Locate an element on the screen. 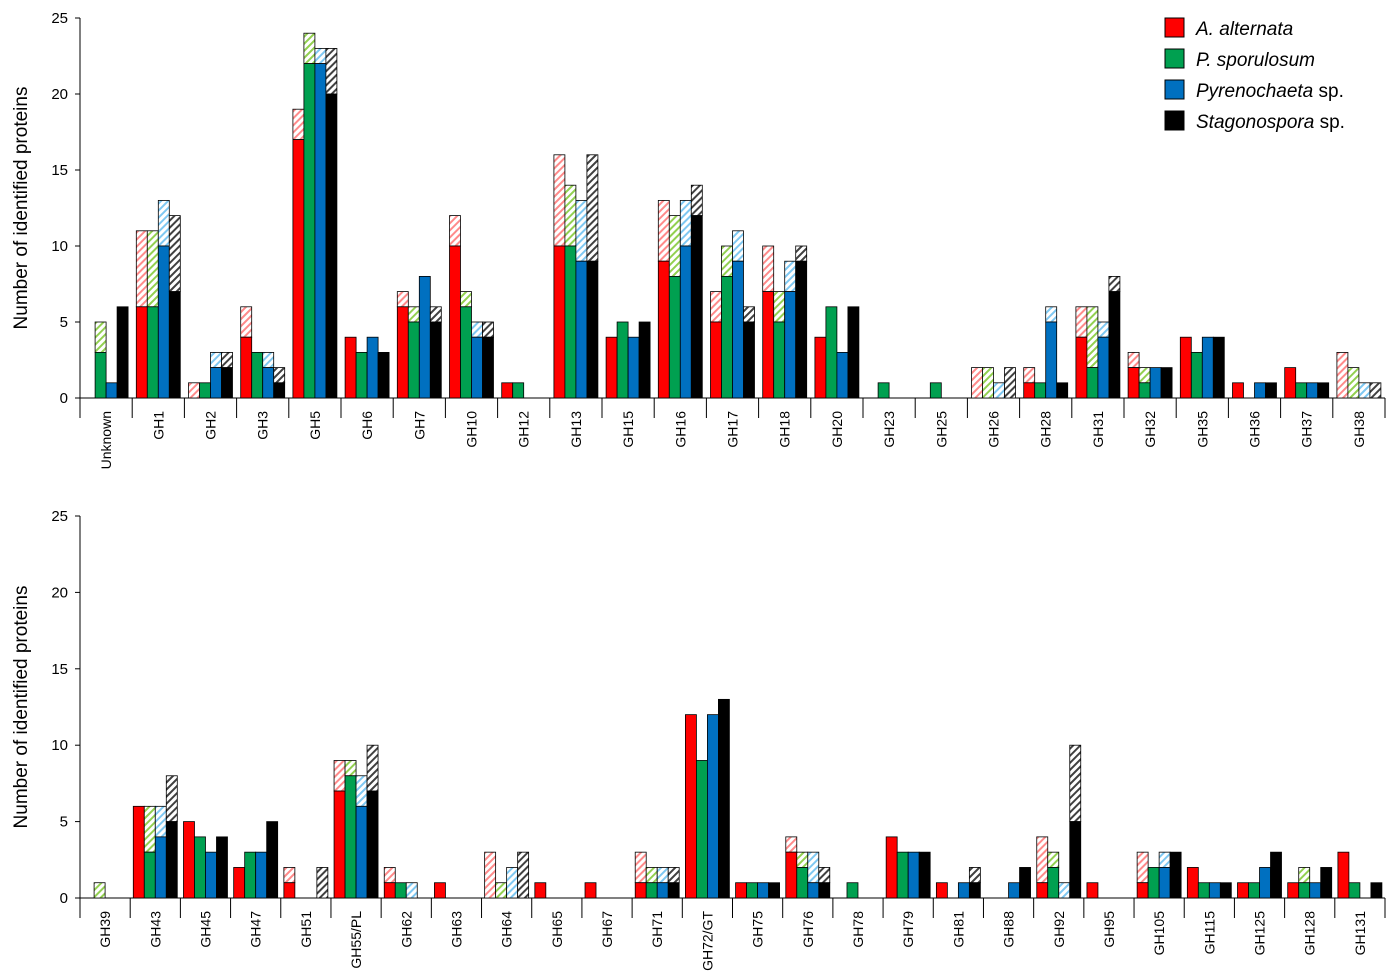  x-tick-label: GH18 is located at coordinates (785, 429).